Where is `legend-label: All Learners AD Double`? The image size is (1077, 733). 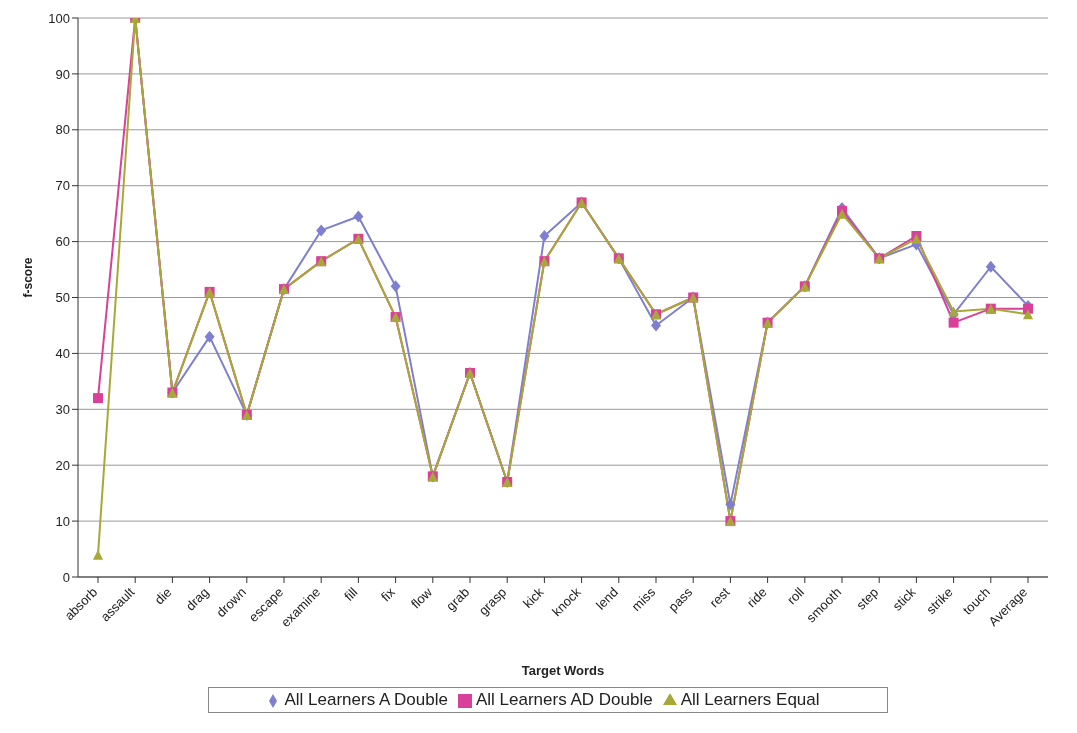
legend-label: All Learners AD Double is located at coordinates (564, 699).